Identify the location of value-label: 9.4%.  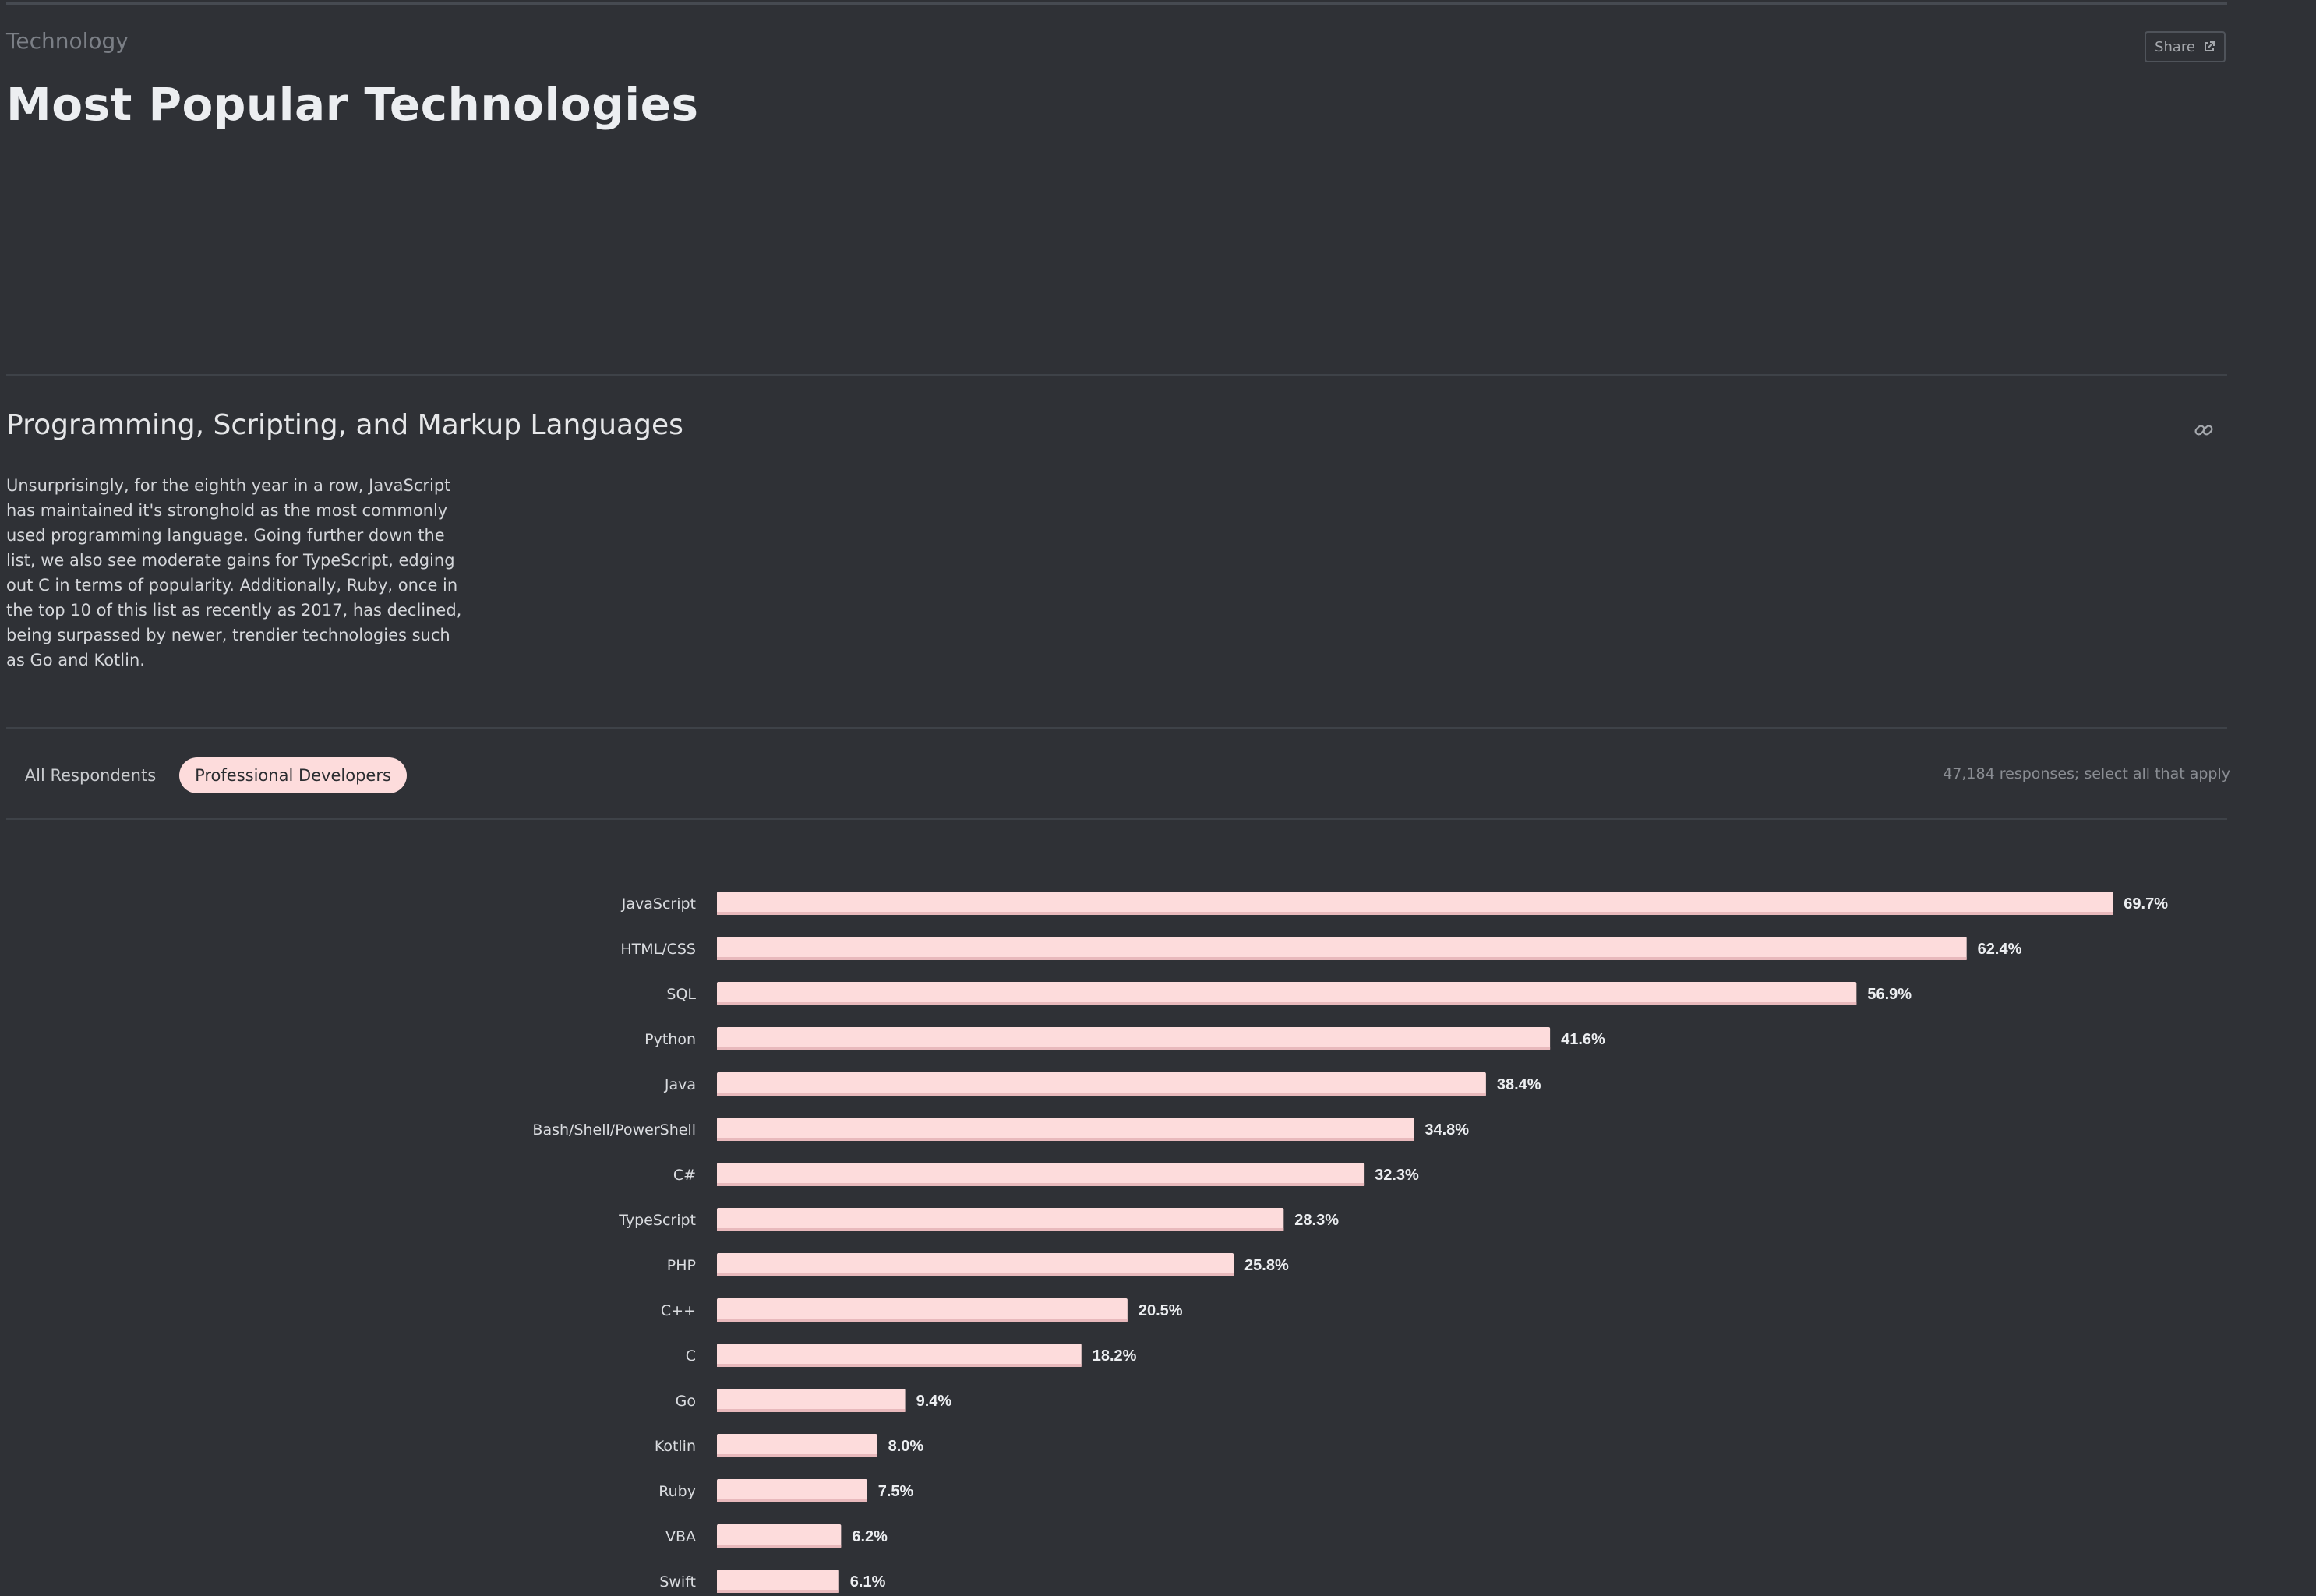
(934, 1401).